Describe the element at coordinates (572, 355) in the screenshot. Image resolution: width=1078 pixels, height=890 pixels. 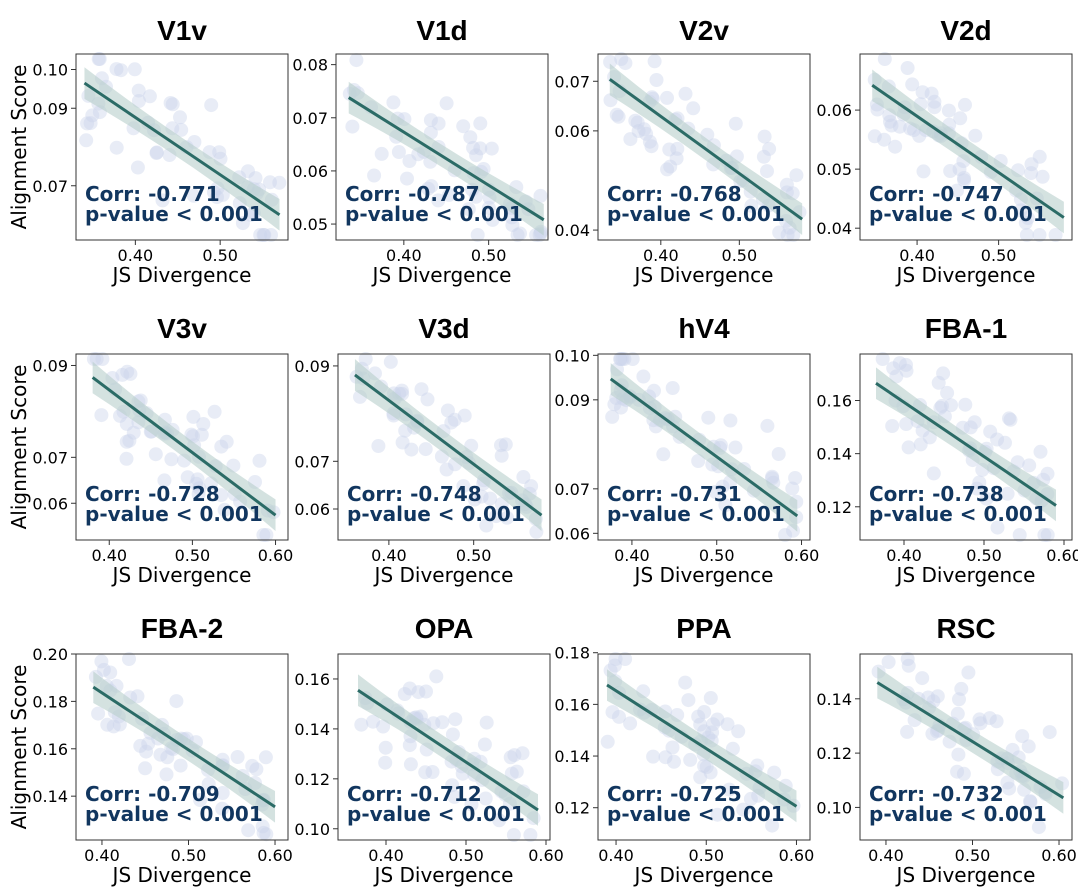
I see `y-tick-label: 0.10` at that location.